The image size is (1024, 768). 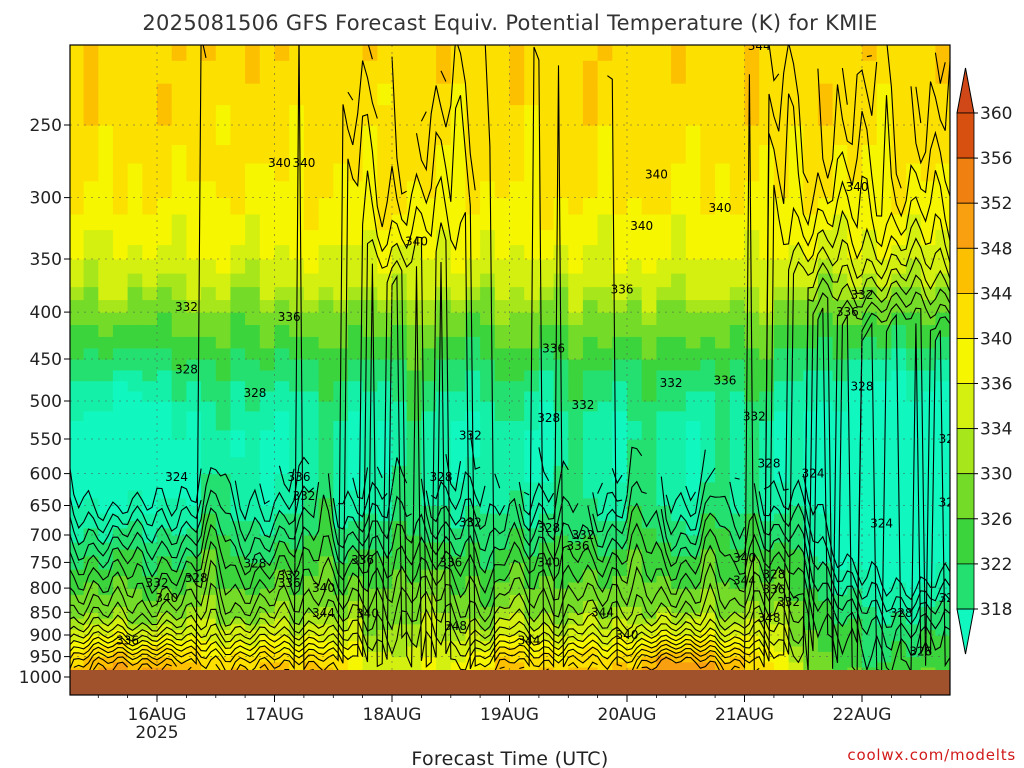 I want to click on contour-label: 340, so click(x=656, y=174).